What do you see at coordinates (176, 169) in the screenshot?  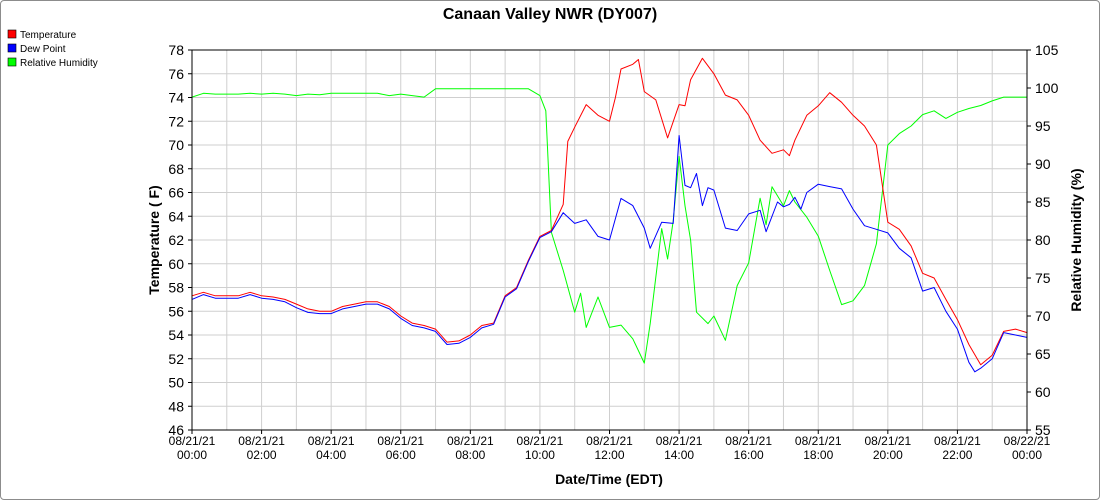 I see `y-left-tick-label: 68` at bounding box center [176, 169].